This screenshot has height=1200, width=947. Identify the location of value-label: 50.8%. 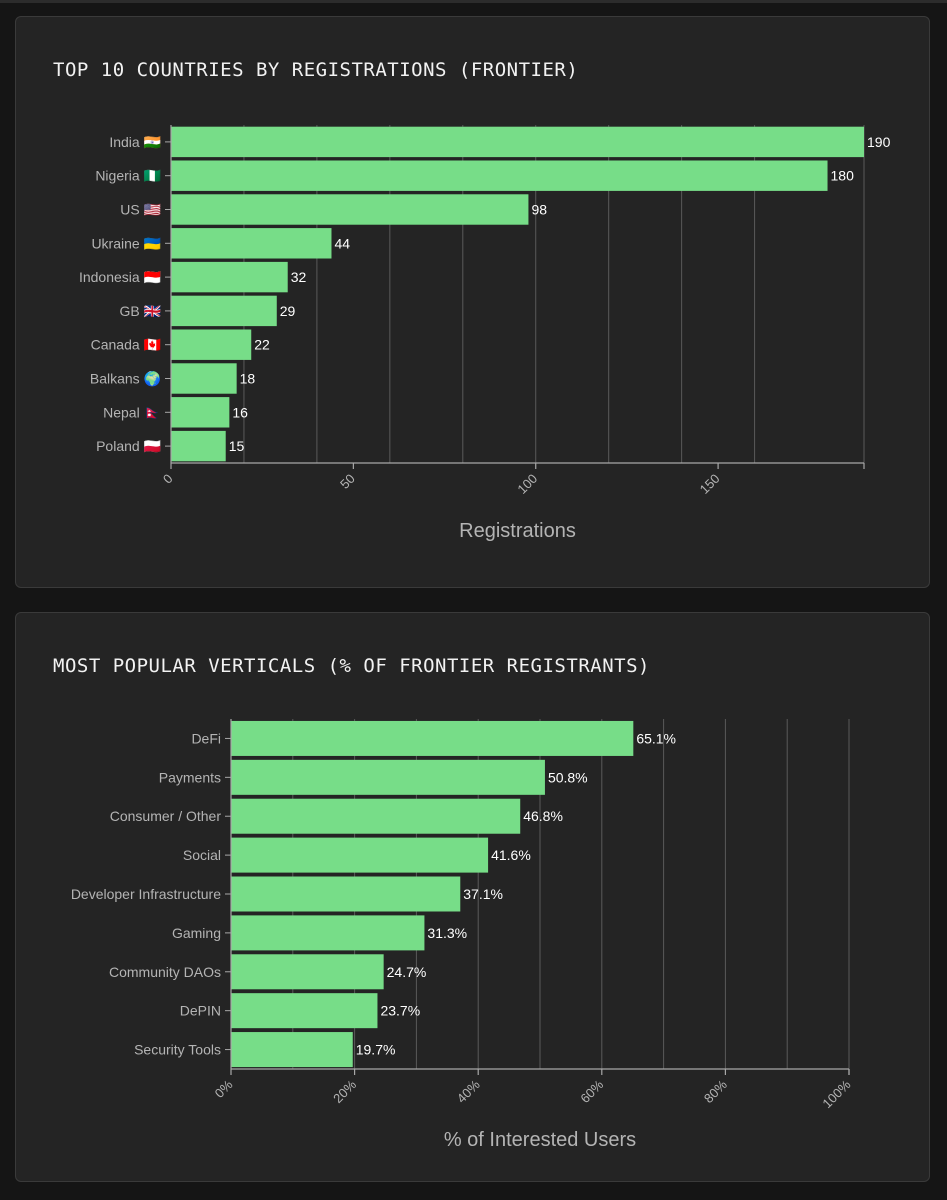
(568, 777).